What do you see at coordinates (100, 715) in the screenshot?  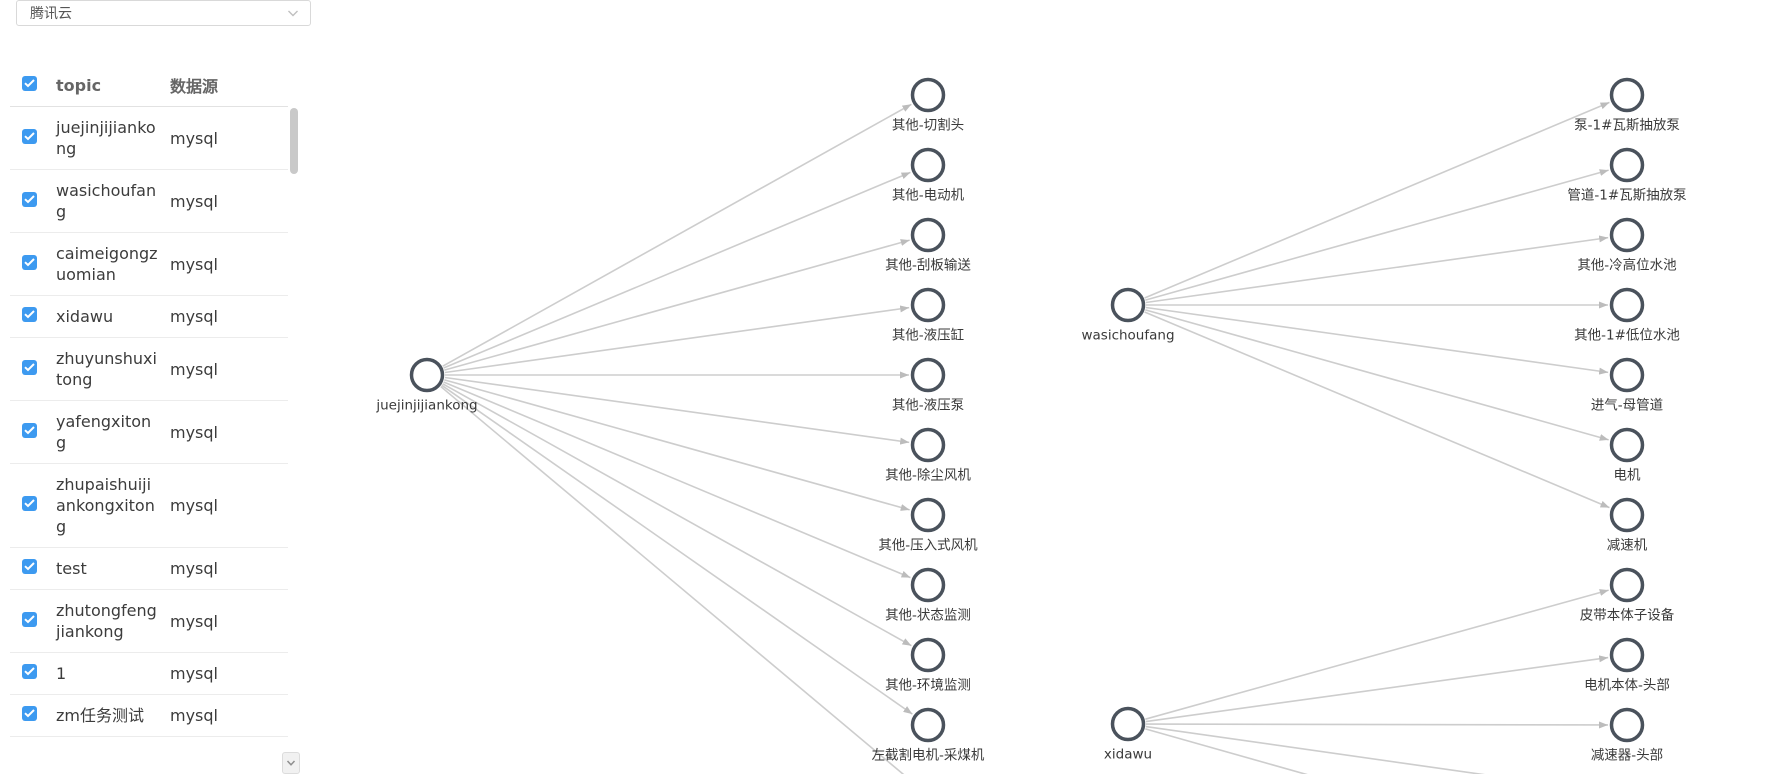 I see `topic-cell: zm任务测试` at bounding box center [100, 715].